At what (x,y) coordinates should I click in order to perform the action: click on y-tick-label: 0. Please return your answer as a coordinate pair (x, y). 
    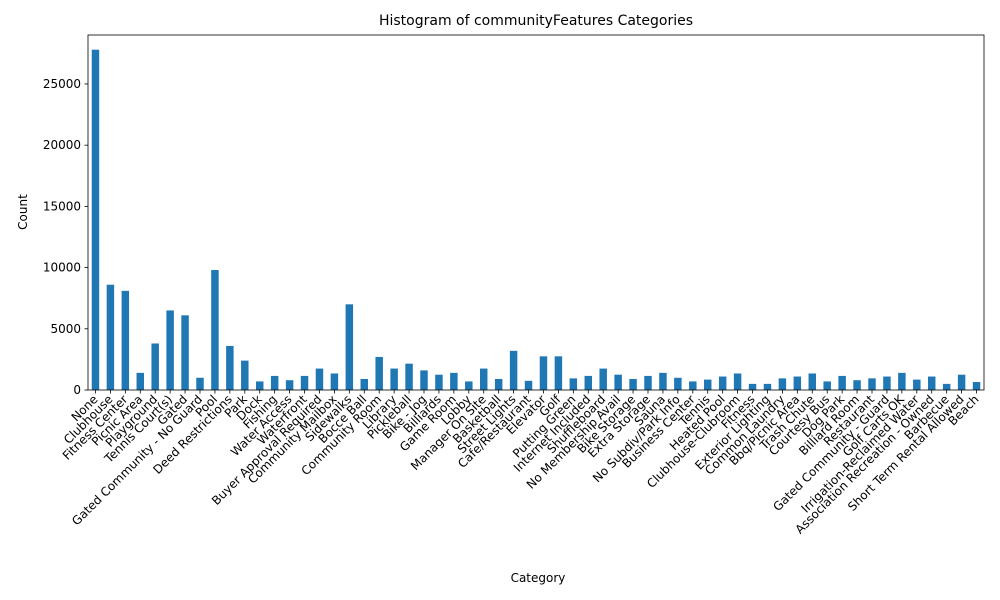
    Looking at the image, I should click on (77, 390).